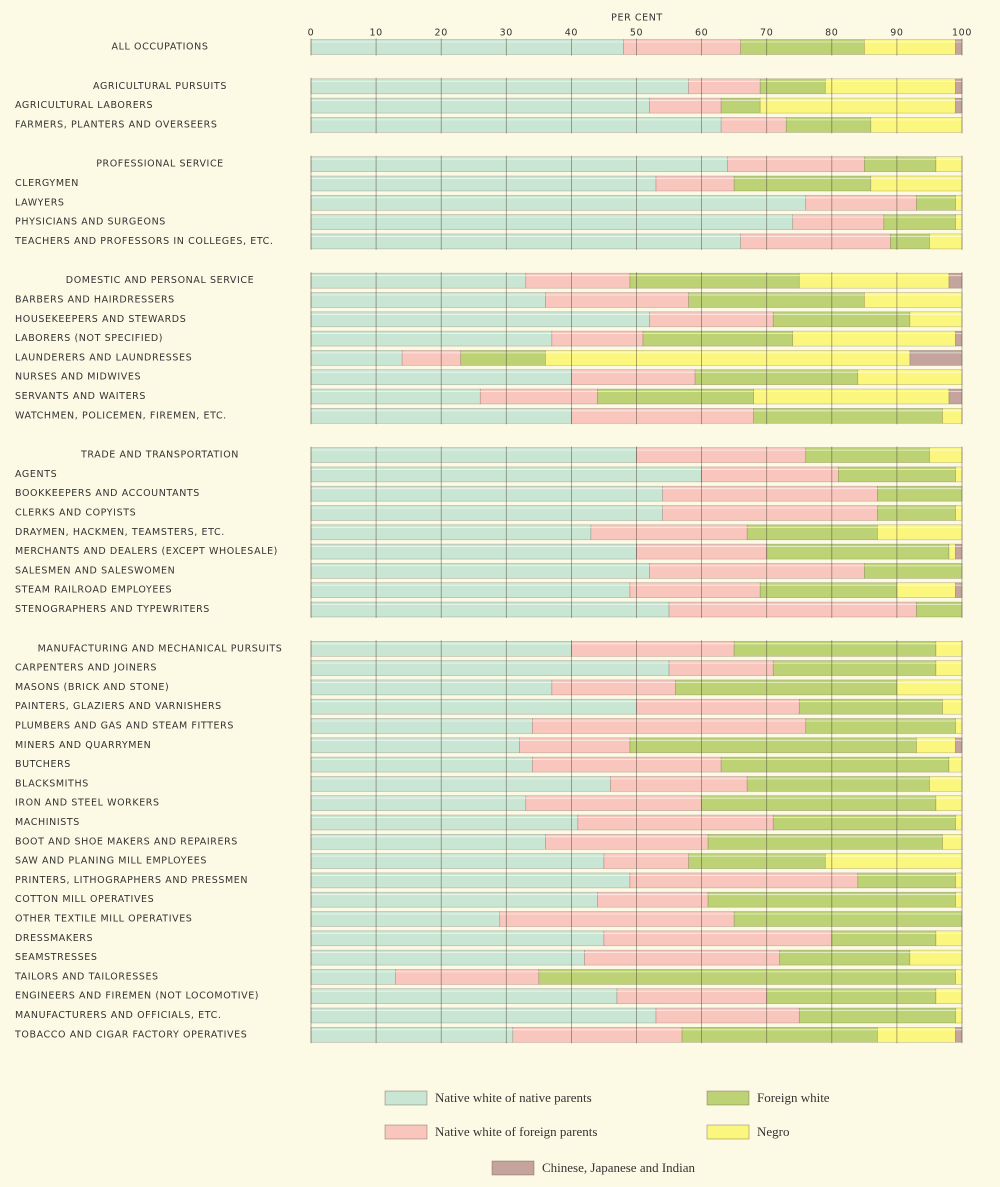 Image resolution: width=1000 pixels, height=1187 pixels. Describe the element at coordinates (896, 33) in the screenshot. I see `x-tick-label: 90` at that location.